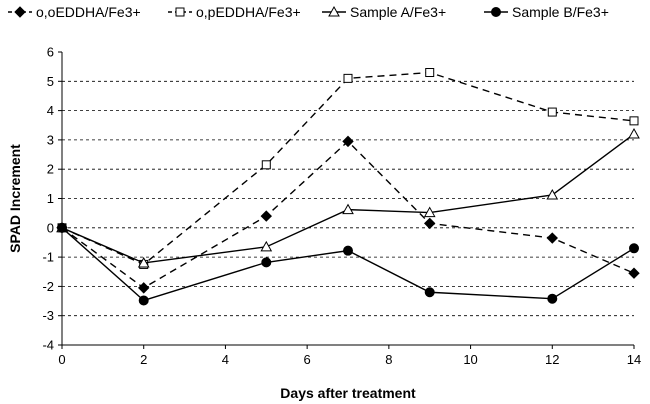 This screenshot has height=404, width=650. Describe the element at coordinates (143, 359) in the screenshot. I see `x-tick-label: 2` at that location.